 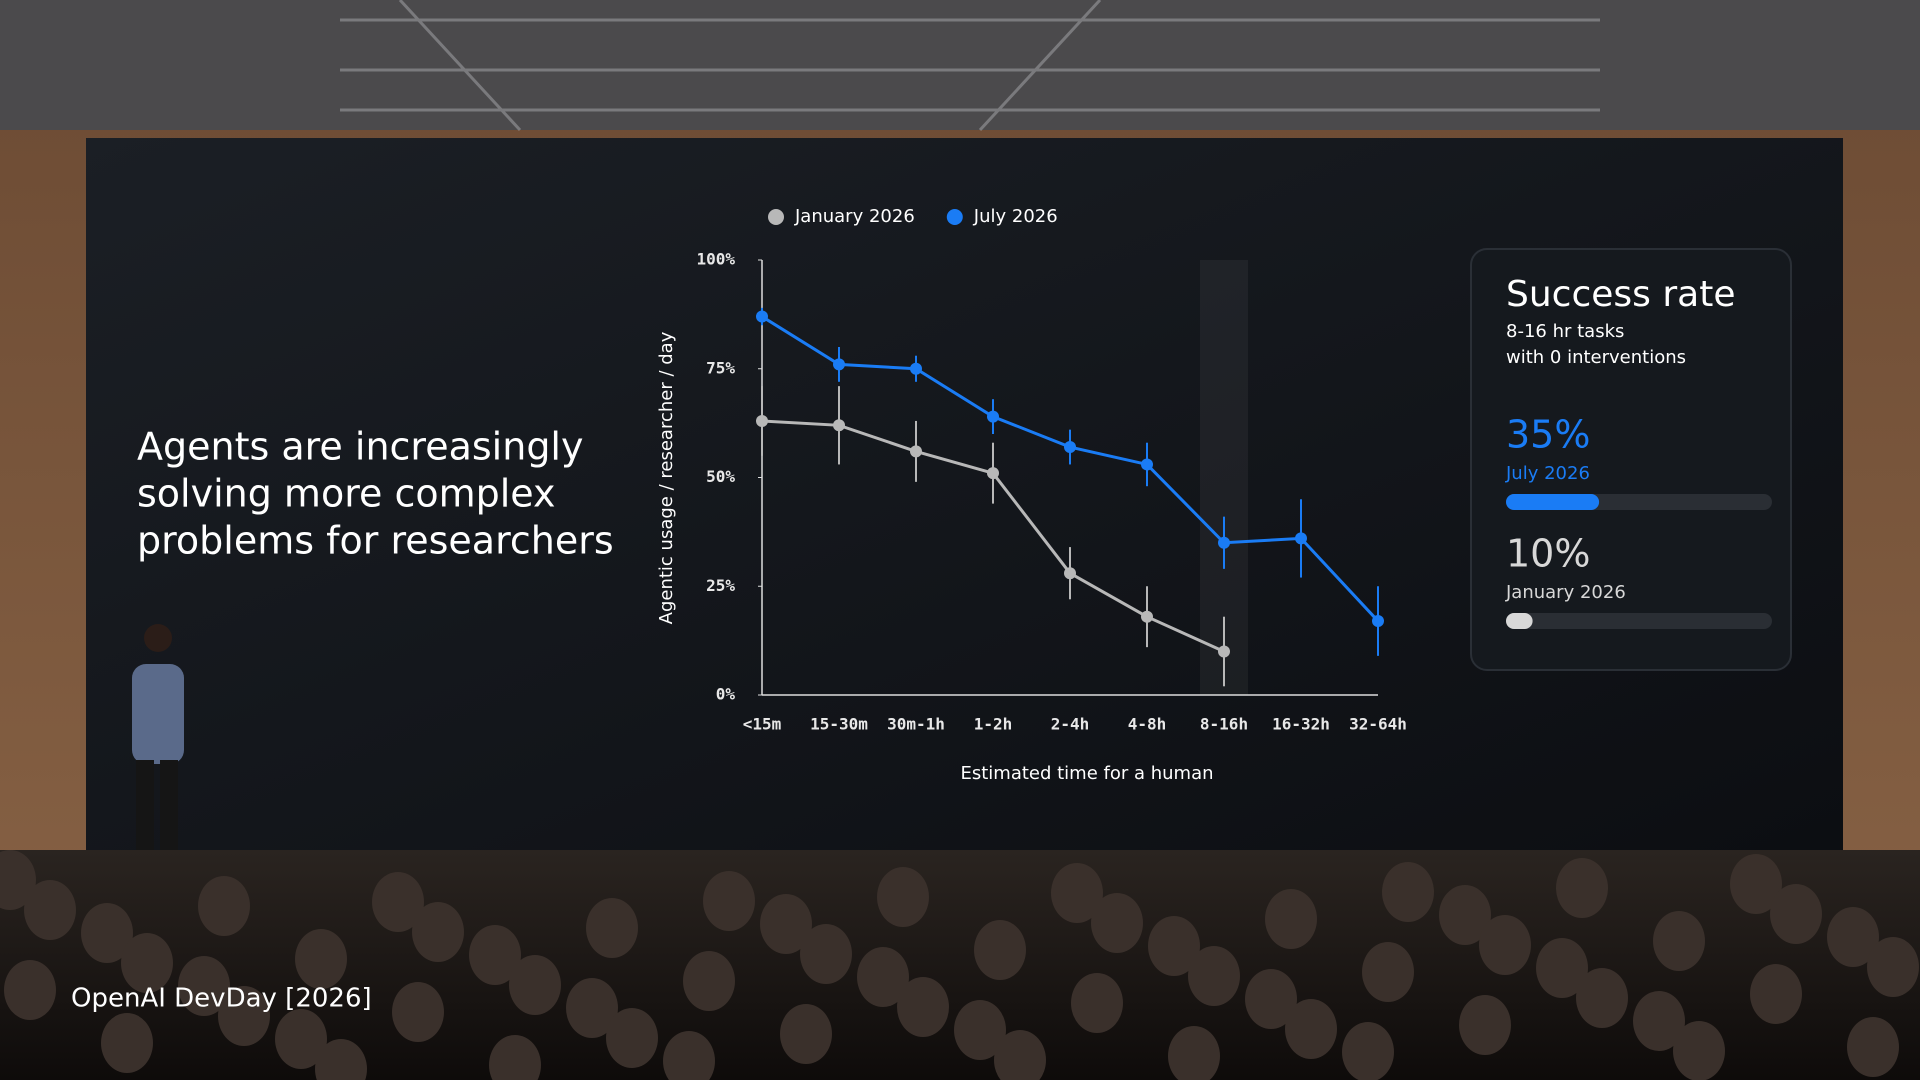 What do you see at coordinates (720, 367) in the screenshot?
I see `y-tick-label: 75%` at bounding box center [720, 367].